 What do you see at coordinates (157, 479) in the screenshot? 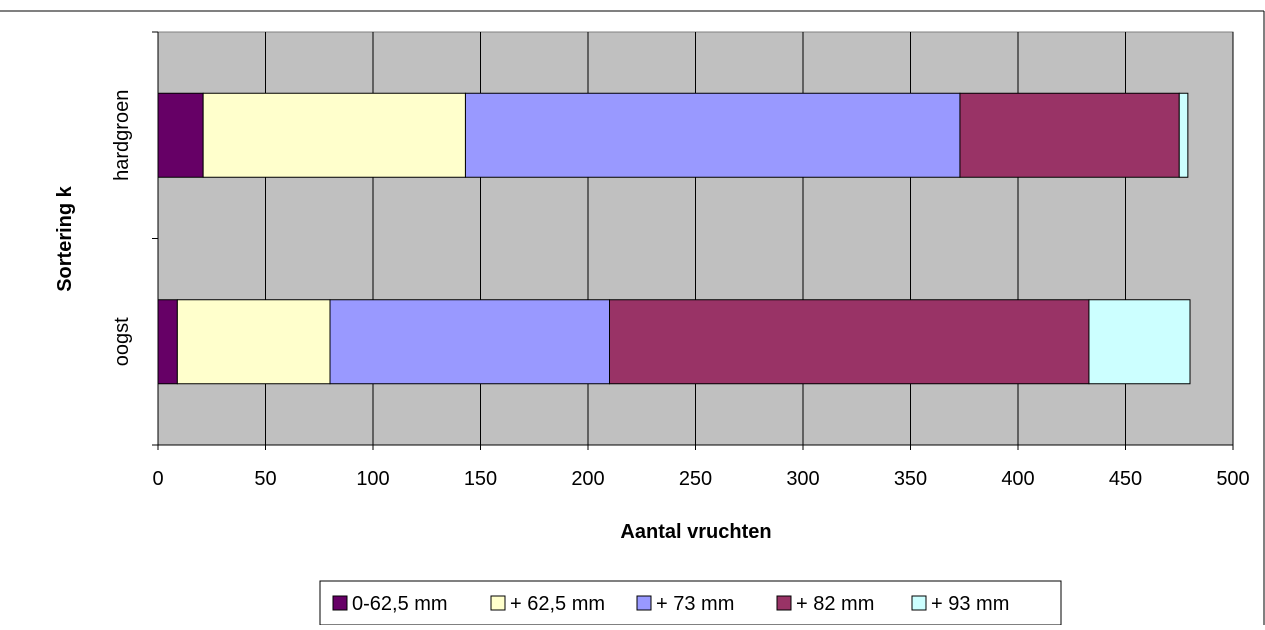
I see `x-tick-label-0: 0` at bounding box center [157, 479].